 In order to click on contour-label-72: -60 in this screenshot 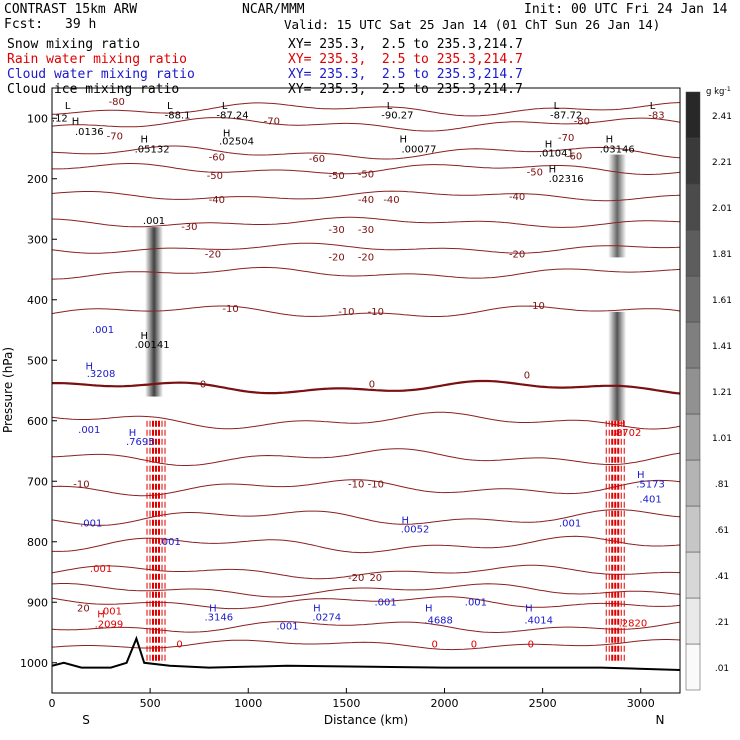, I will do `click(574, 156)`.